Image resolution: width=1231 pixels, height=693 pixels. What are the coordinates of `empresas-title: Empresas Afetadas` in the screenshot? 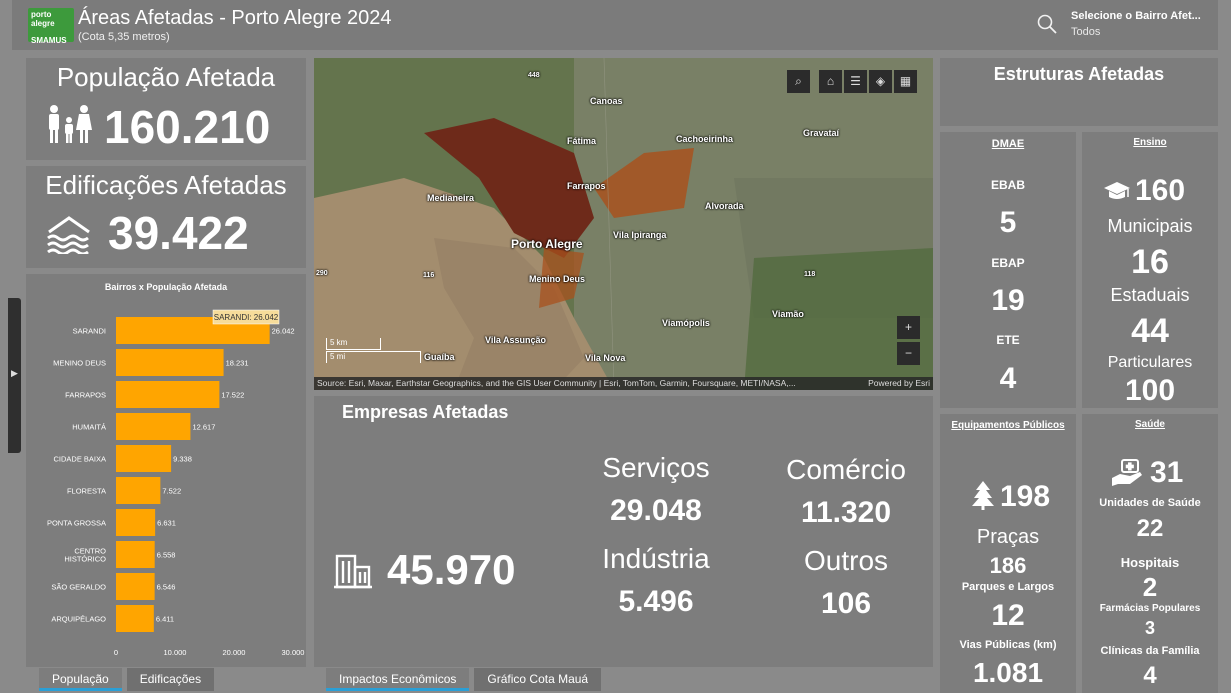 It's located at (425, 412).